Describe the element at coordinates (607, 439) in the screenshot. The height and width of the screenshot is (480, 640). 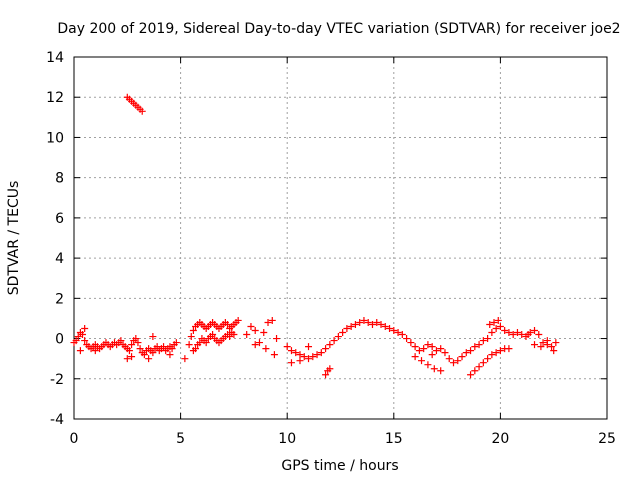
I see `x-tick-label: 25` at that location.